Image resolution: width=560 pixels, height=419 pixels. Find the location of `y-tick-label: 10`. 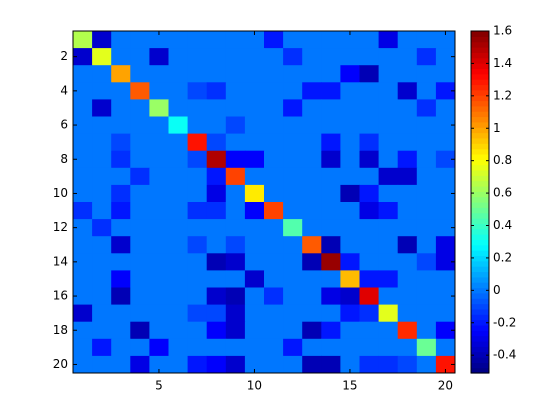

y-tick-label: 10 is located at coordinates (60, 193).